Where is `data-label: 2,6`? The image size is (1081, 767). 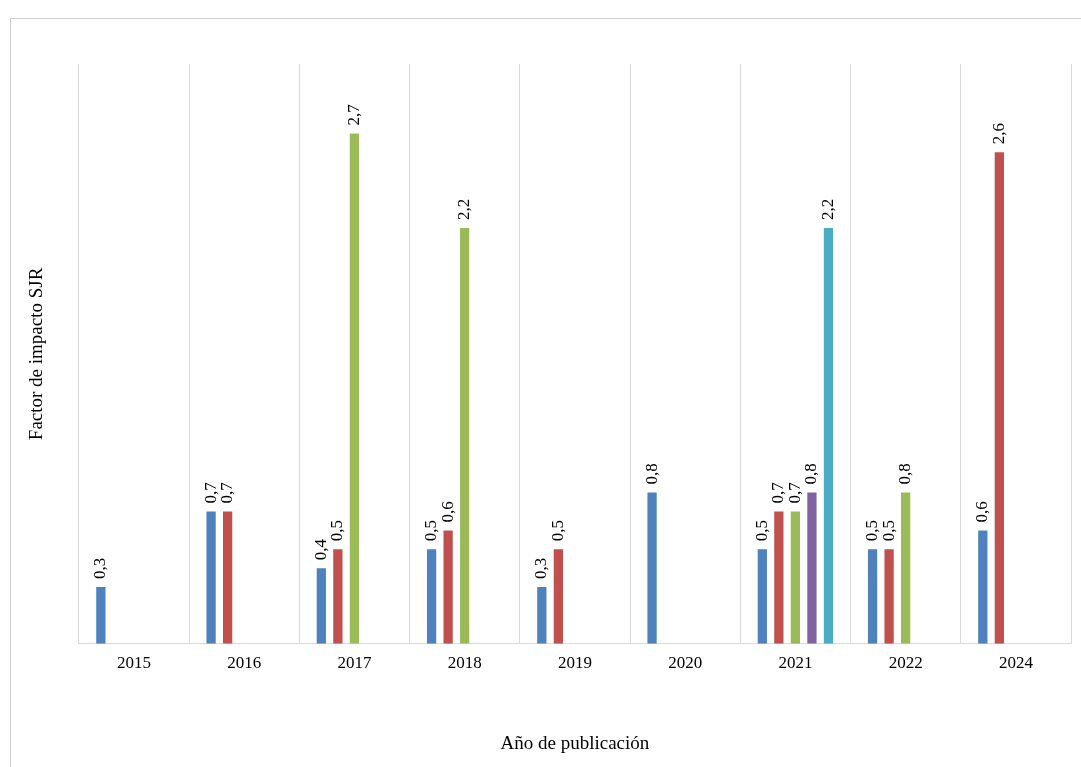 data-label: 2,6 is located at coordinates (998, 134).